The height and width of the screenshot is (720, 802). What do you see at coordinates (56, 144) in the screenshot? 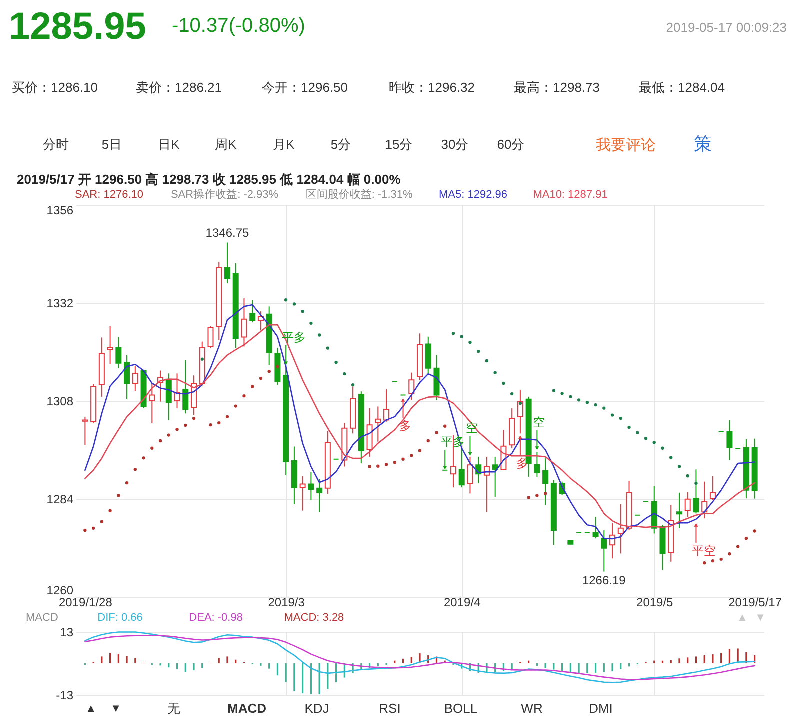
I see `text: 分时` at bounding box center [56, 144].